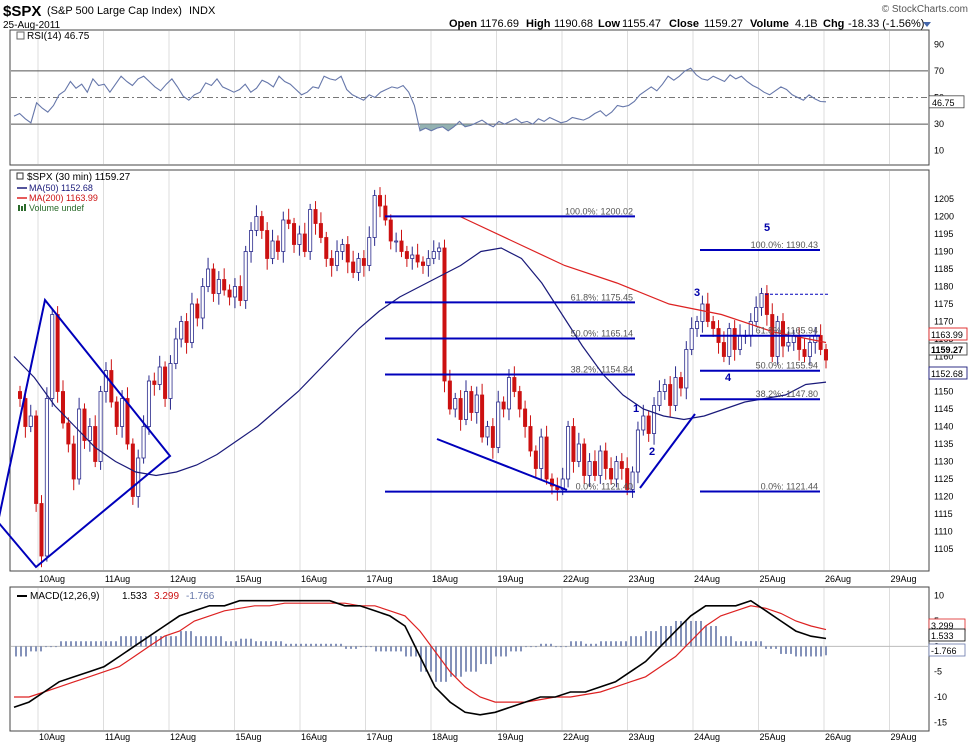  I want to click on wave-label: 5, so click(767, 228).